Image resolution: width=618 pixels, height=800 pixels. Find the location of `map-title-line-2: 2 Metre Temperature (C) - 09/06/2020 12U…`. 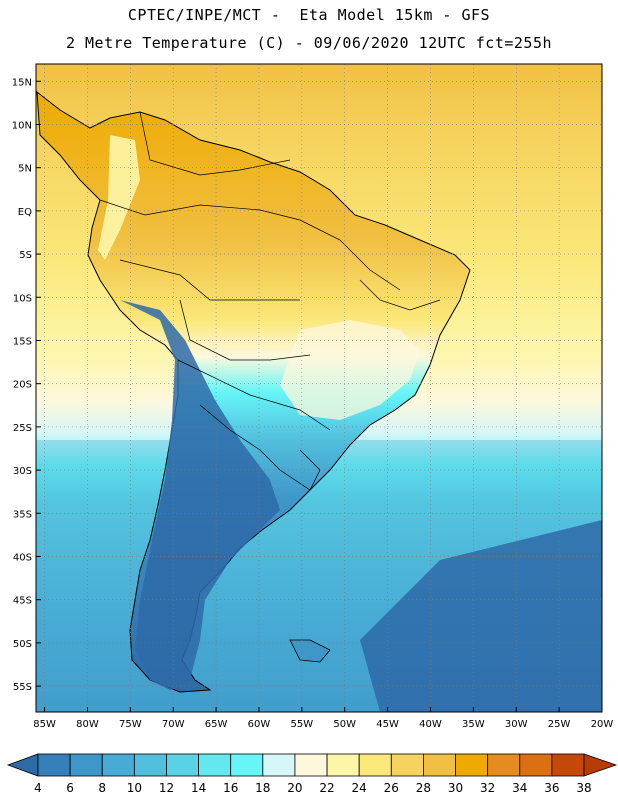

map-title-line-2: 2 Metre Temperature (C) - 09/06/2020 12U… is located at coordinates (309, 43).